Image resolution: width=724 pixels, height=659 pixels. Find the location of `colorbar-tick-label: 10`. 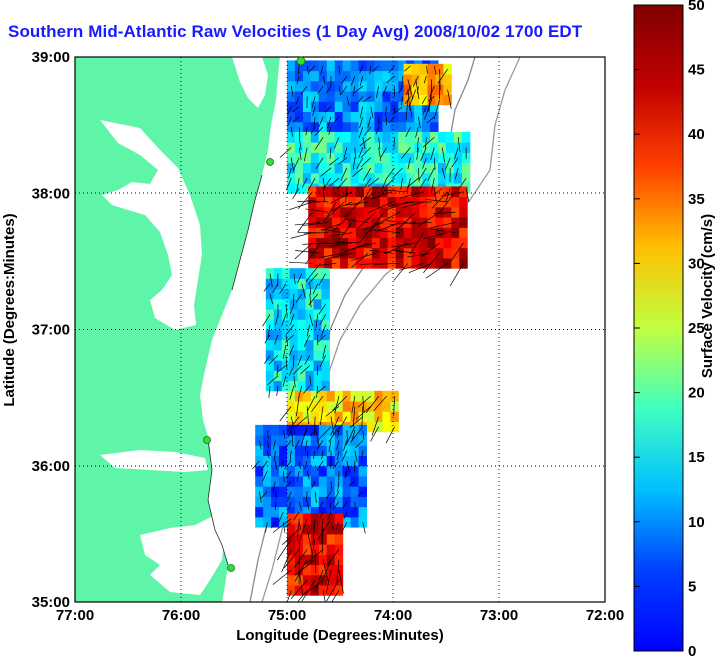

colorbar-tick-label: 10 is located at coordinates (696, 522).